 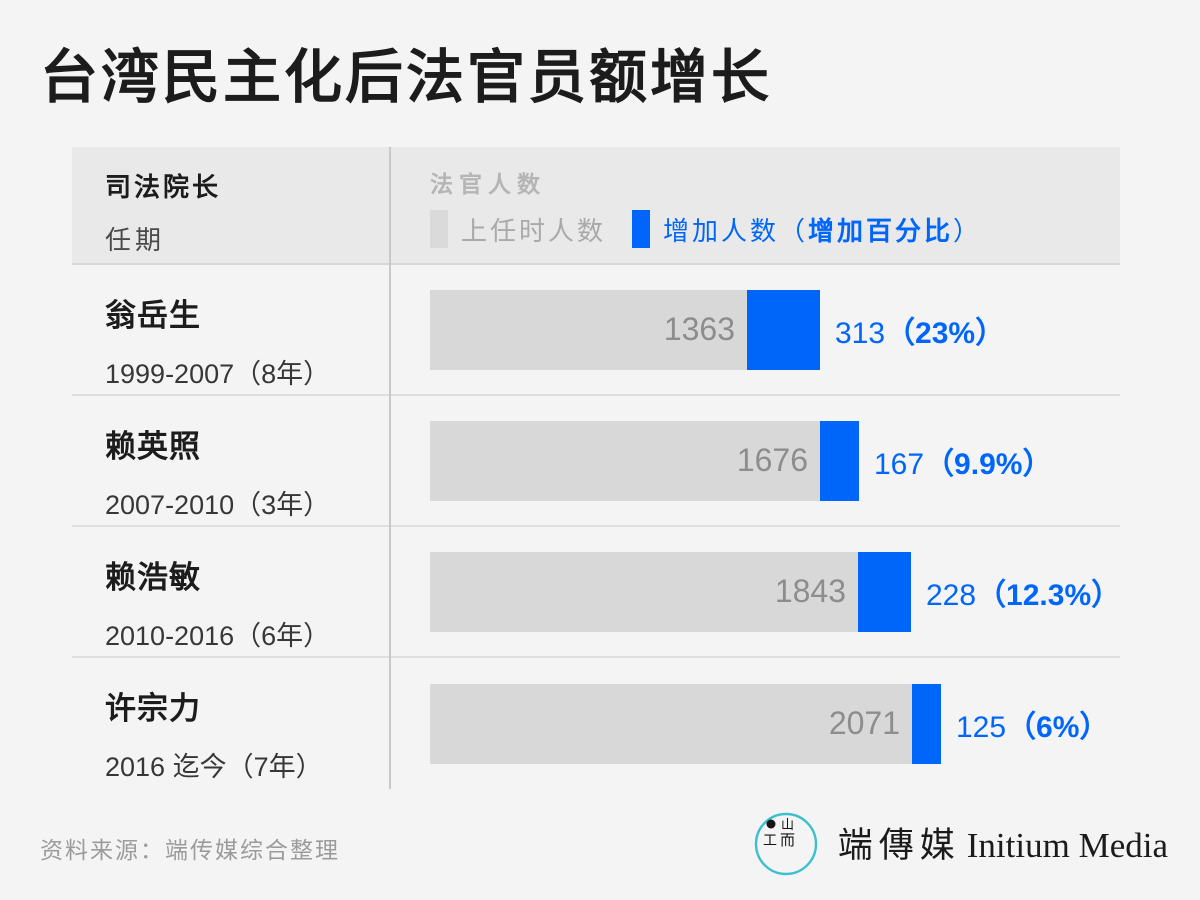 I want to click on increase-percent-text: （6%）, so click(x=1058, y=727).